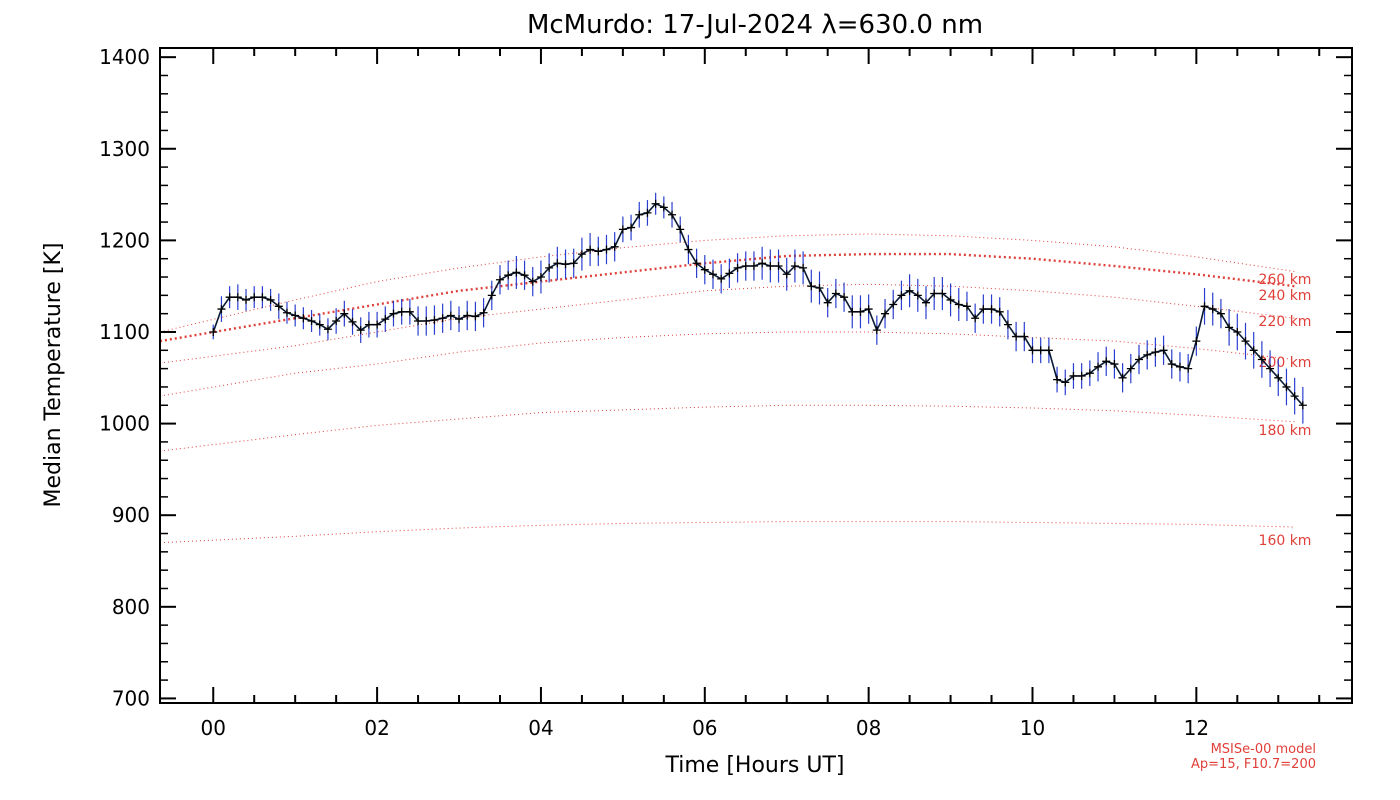 The image size is (1400, 800). I want to click on x-tick-label: 02, so click(376, 728).